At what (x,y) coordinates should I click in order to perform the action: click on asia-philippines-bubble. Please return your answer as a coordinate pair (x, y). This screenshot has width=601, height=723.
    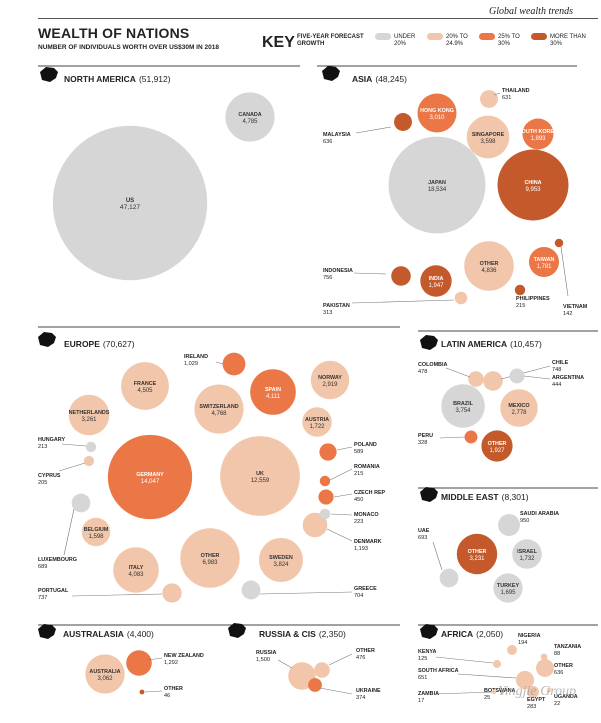
    Looking at the image, I should click on (520, 290).